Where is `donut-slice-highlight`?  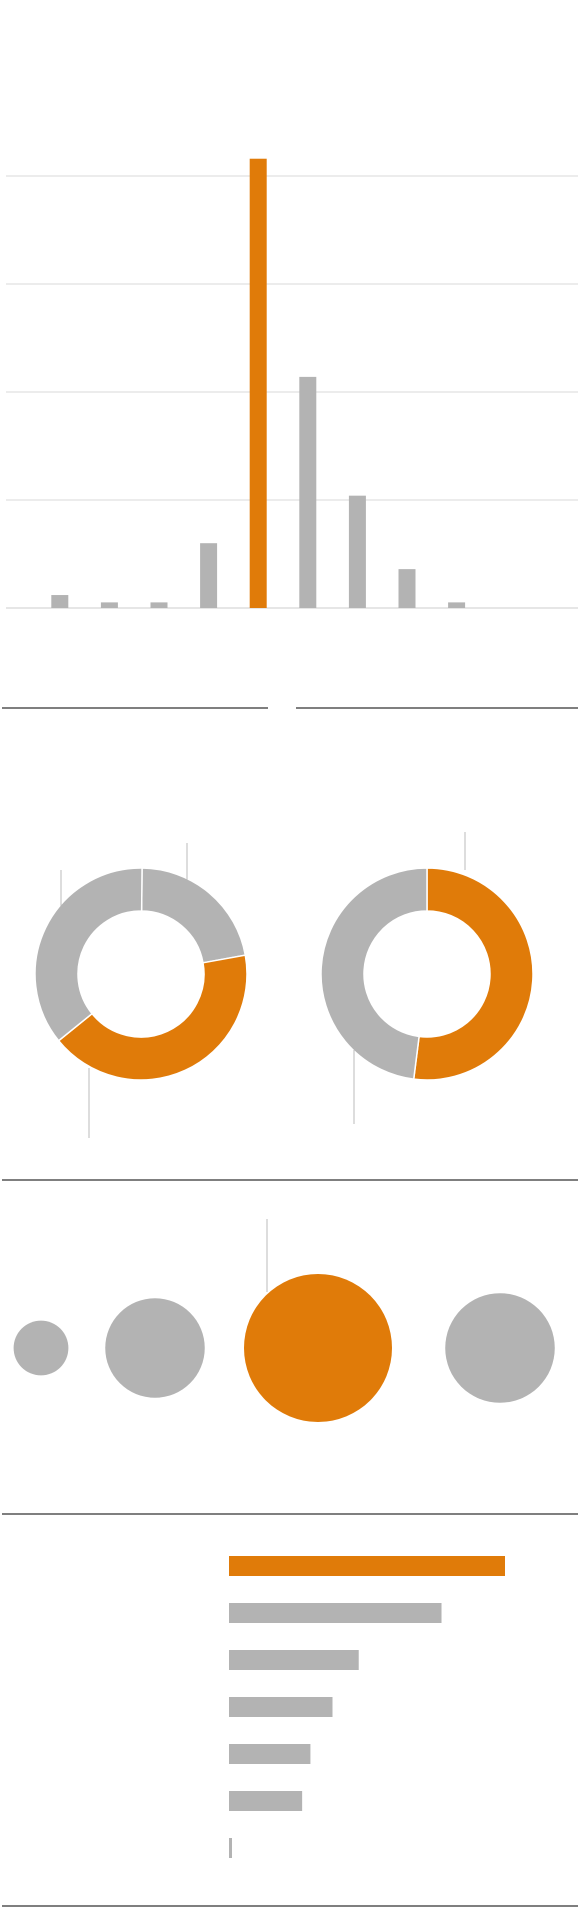 donut-slice-highlight is located at coordinates (473, 974).